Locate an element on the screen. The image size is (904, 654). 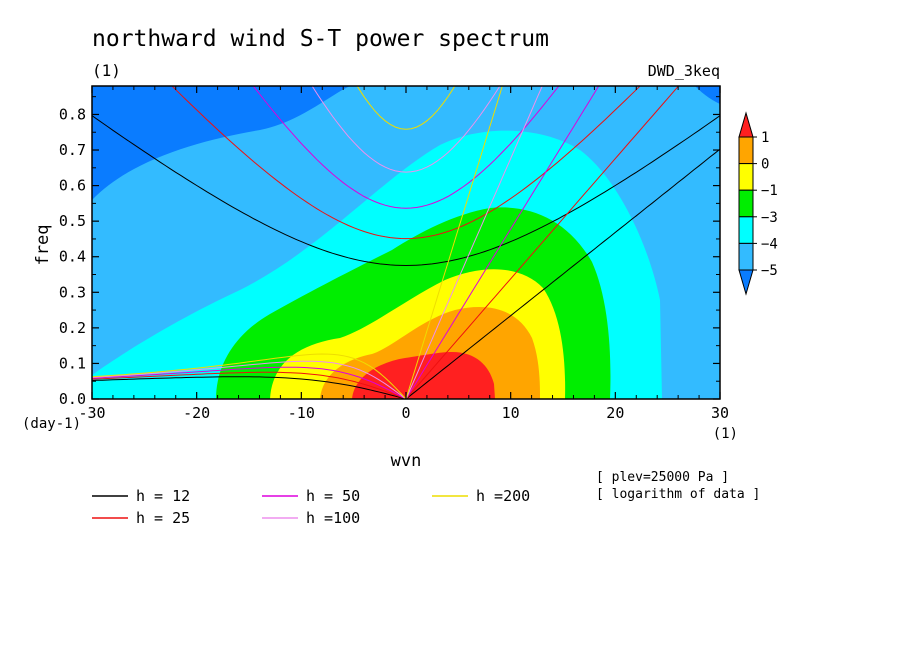
y-tick-label: 0.1 is located at coordinates (72, 363).